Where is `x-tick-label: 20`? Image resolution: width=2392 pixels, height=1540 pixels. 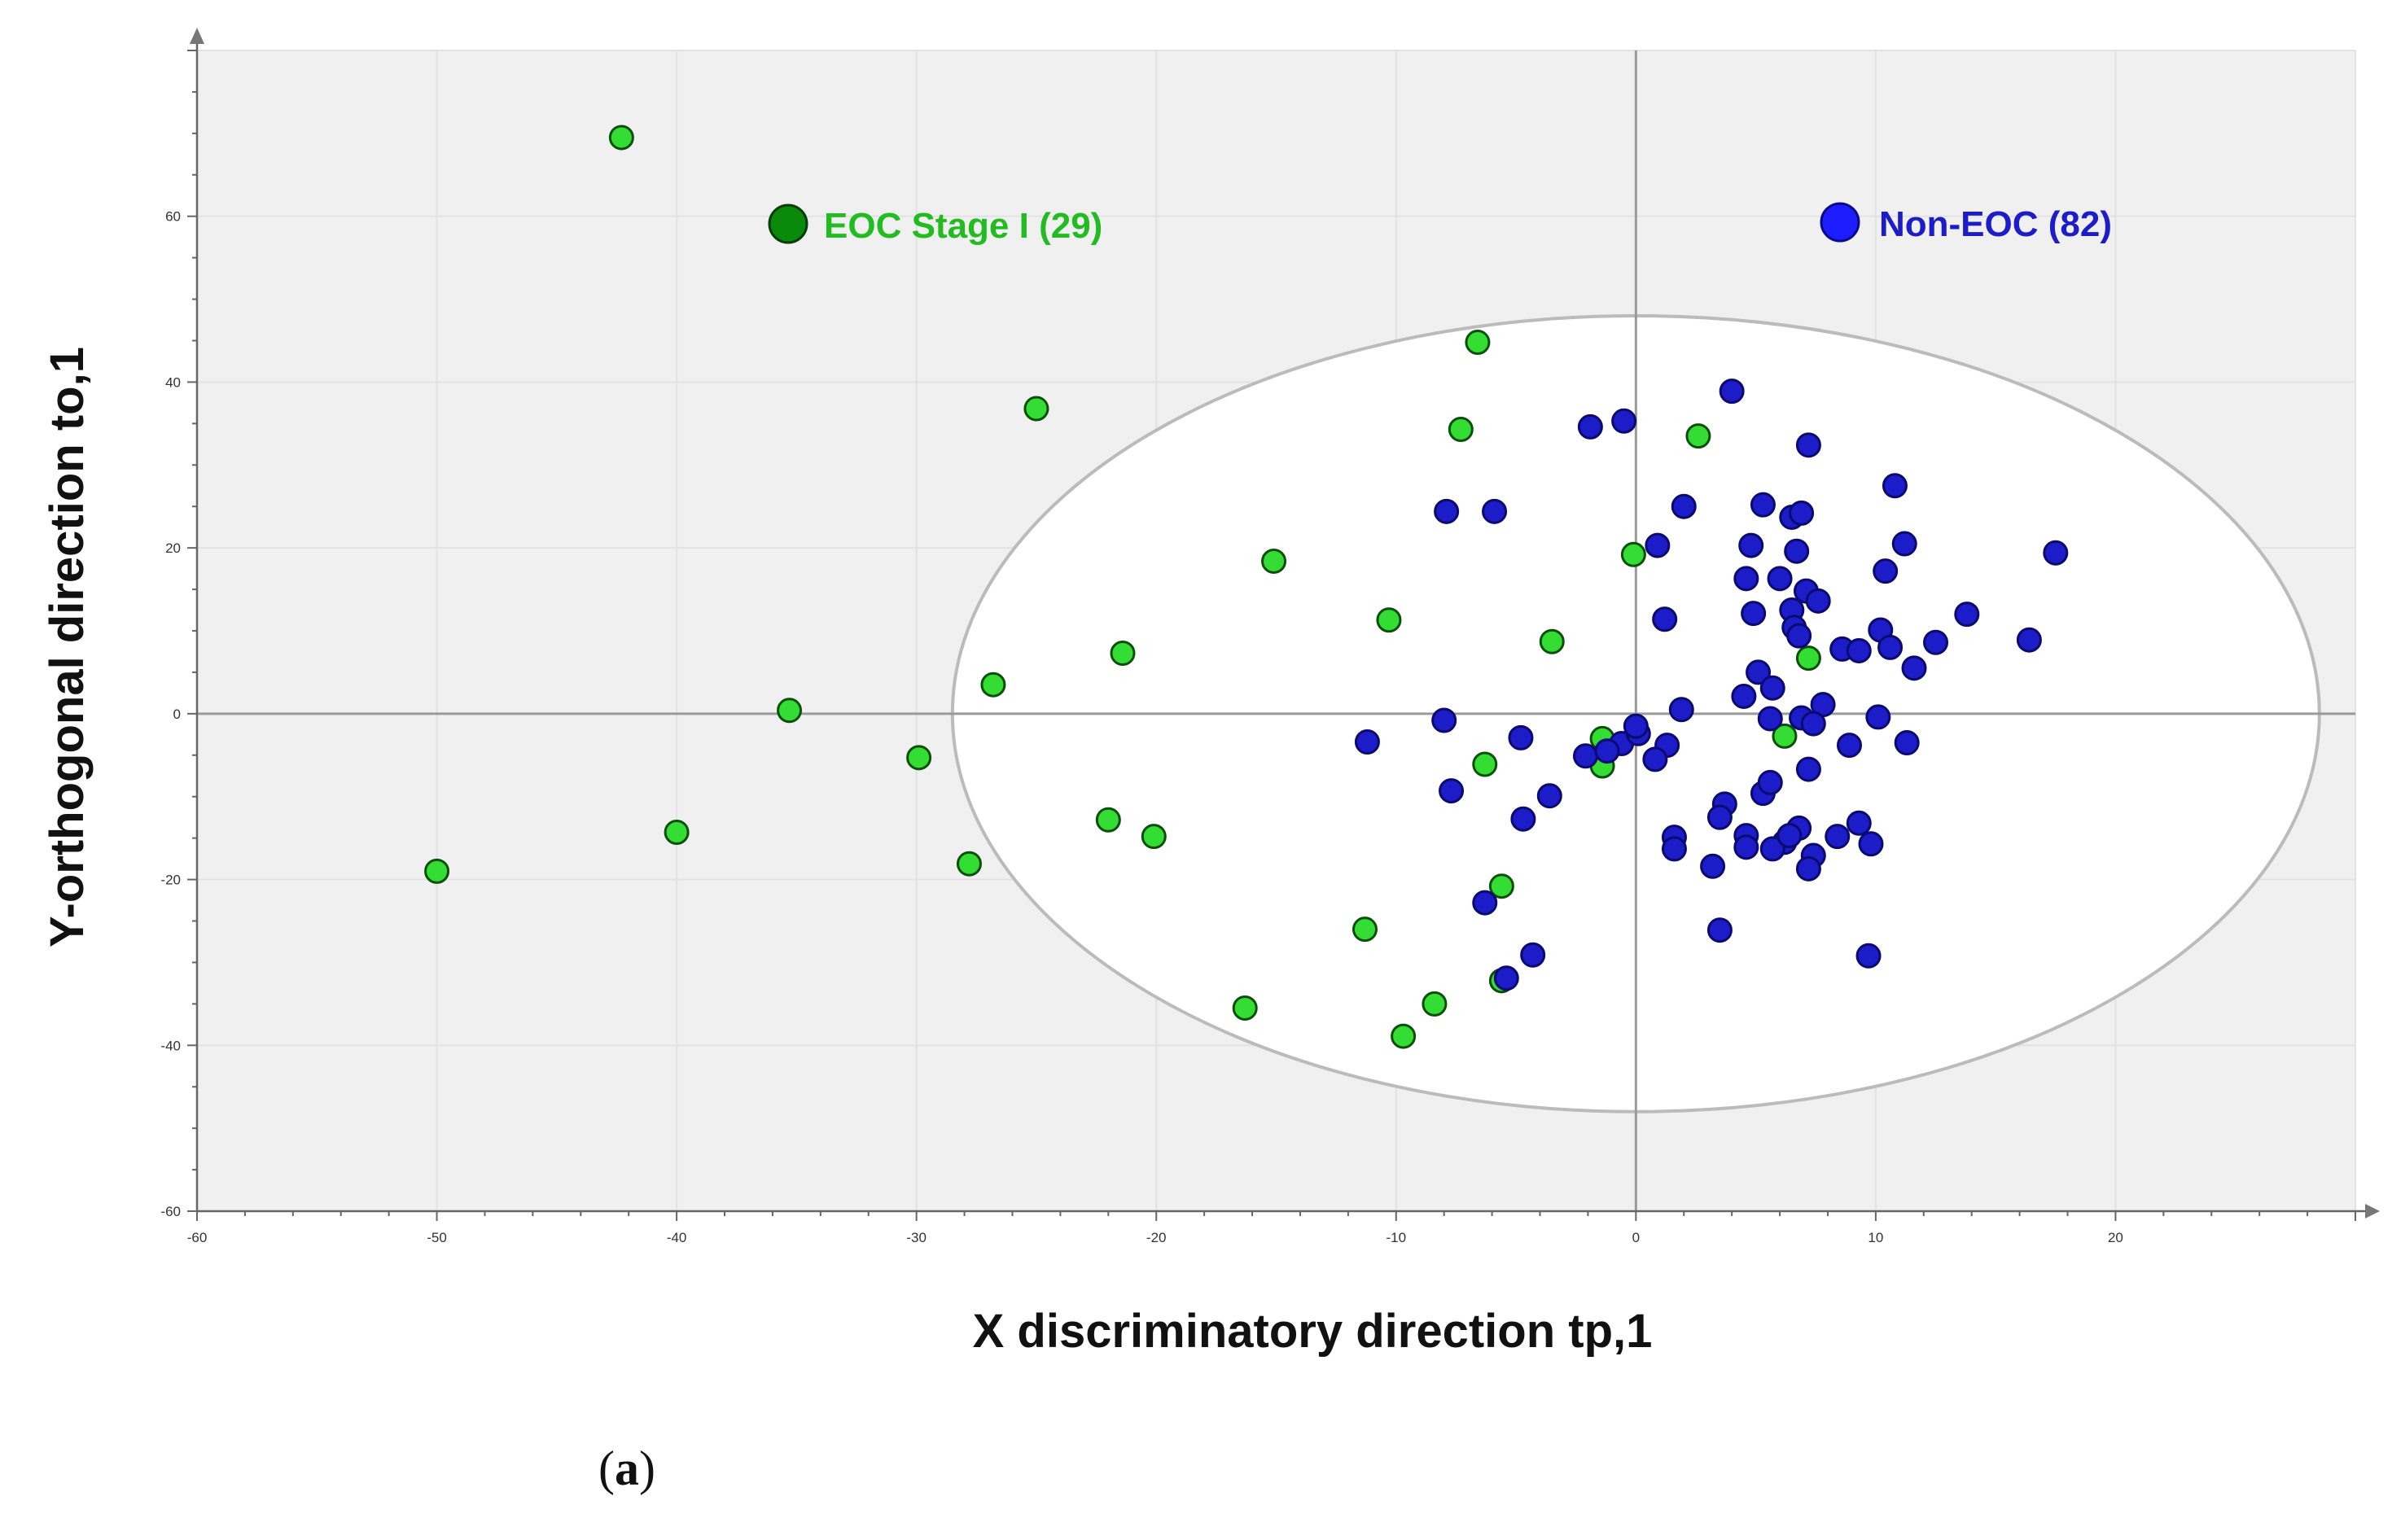 x-tick-label: 20 is located at coordinates (2115, 1237).